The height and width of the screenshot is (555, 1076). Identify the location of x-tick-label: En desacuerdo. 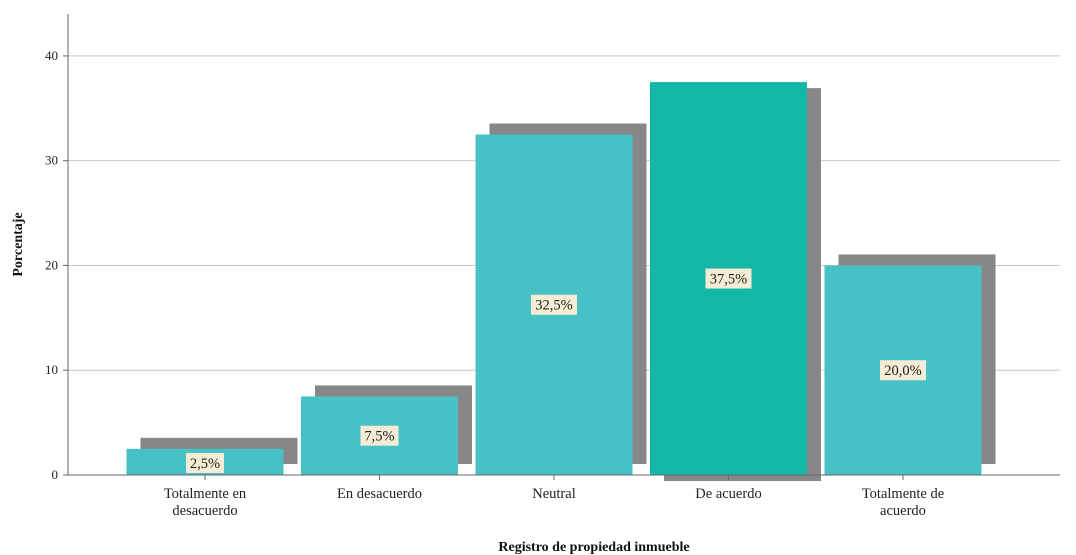
(379, 494).